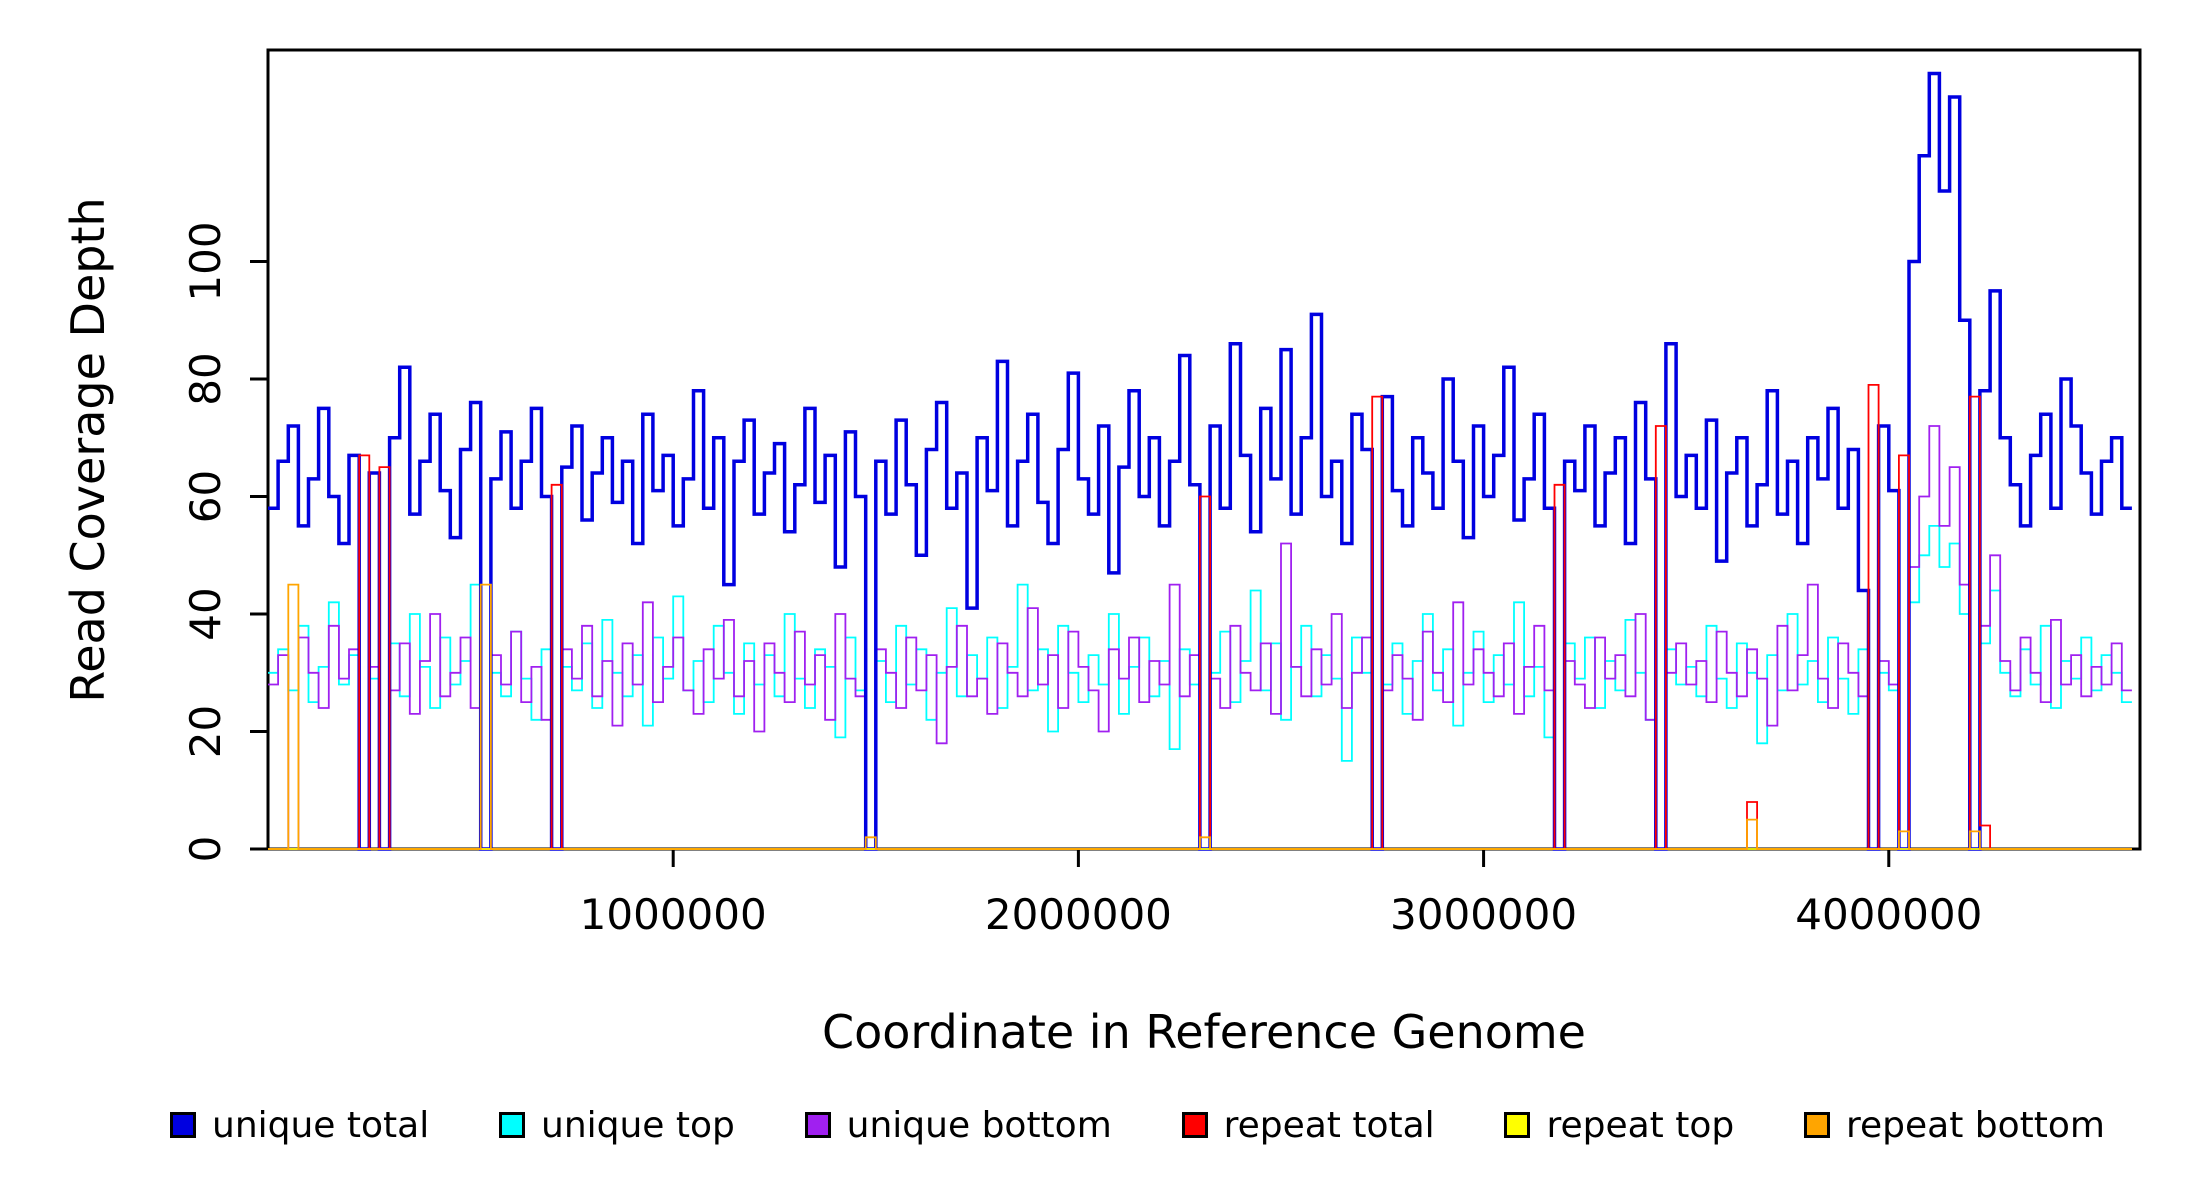  What do you see at coordinates (321, 1125) in the screenshot?
I see `legend-label: unique total` at bounding box center [321, 1125].